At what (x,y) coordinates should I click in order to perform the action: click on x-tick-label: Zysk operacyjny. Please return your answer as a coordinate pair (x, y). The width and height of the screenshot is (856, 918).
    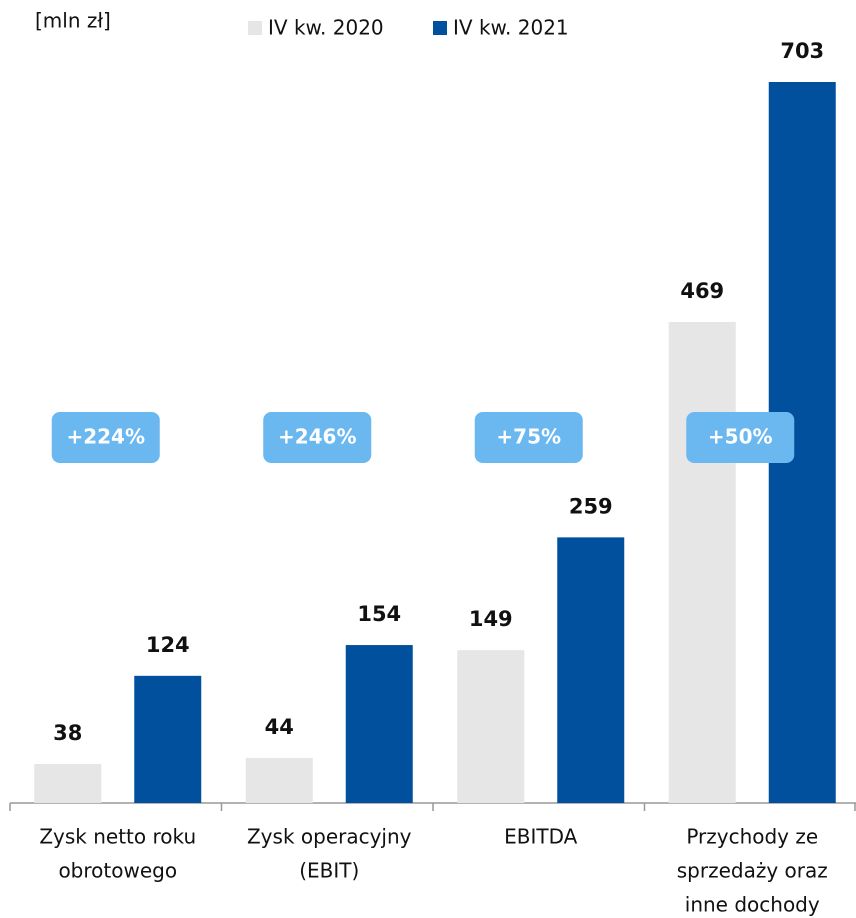
    Looking at the image, I should click on (329, 837).